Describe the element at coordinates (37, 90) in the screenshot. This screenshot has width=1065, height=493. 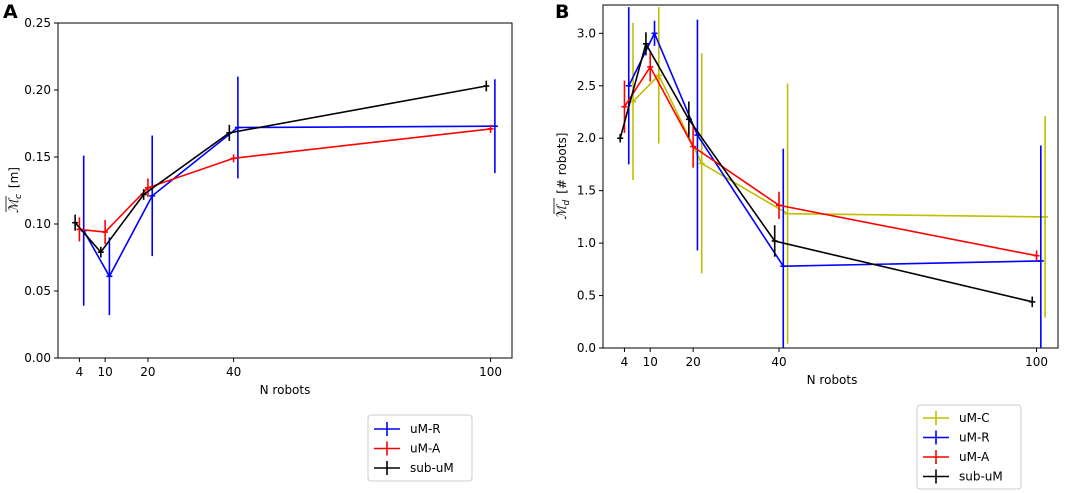
I see `panel-a-y-tick-label: 0.20` at that location.